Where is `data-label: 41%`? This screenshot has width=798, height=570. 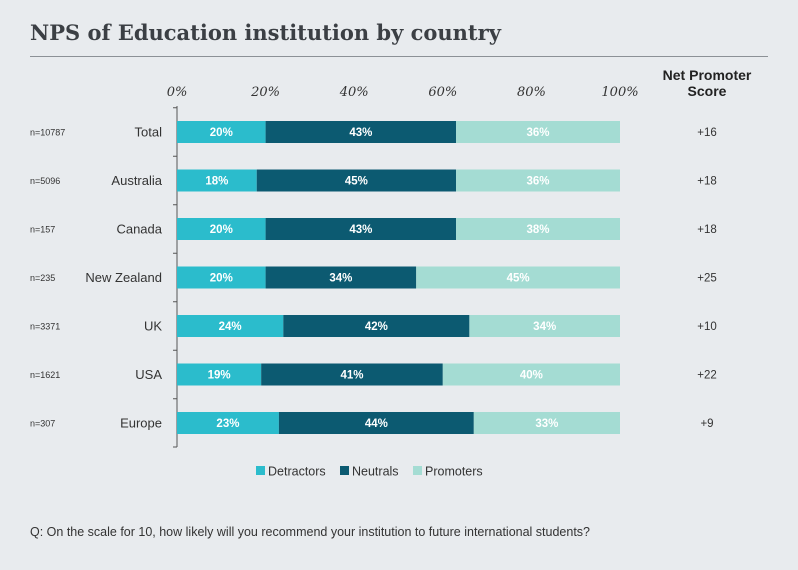
data-label: 41% is located at coordinates (351, 376).